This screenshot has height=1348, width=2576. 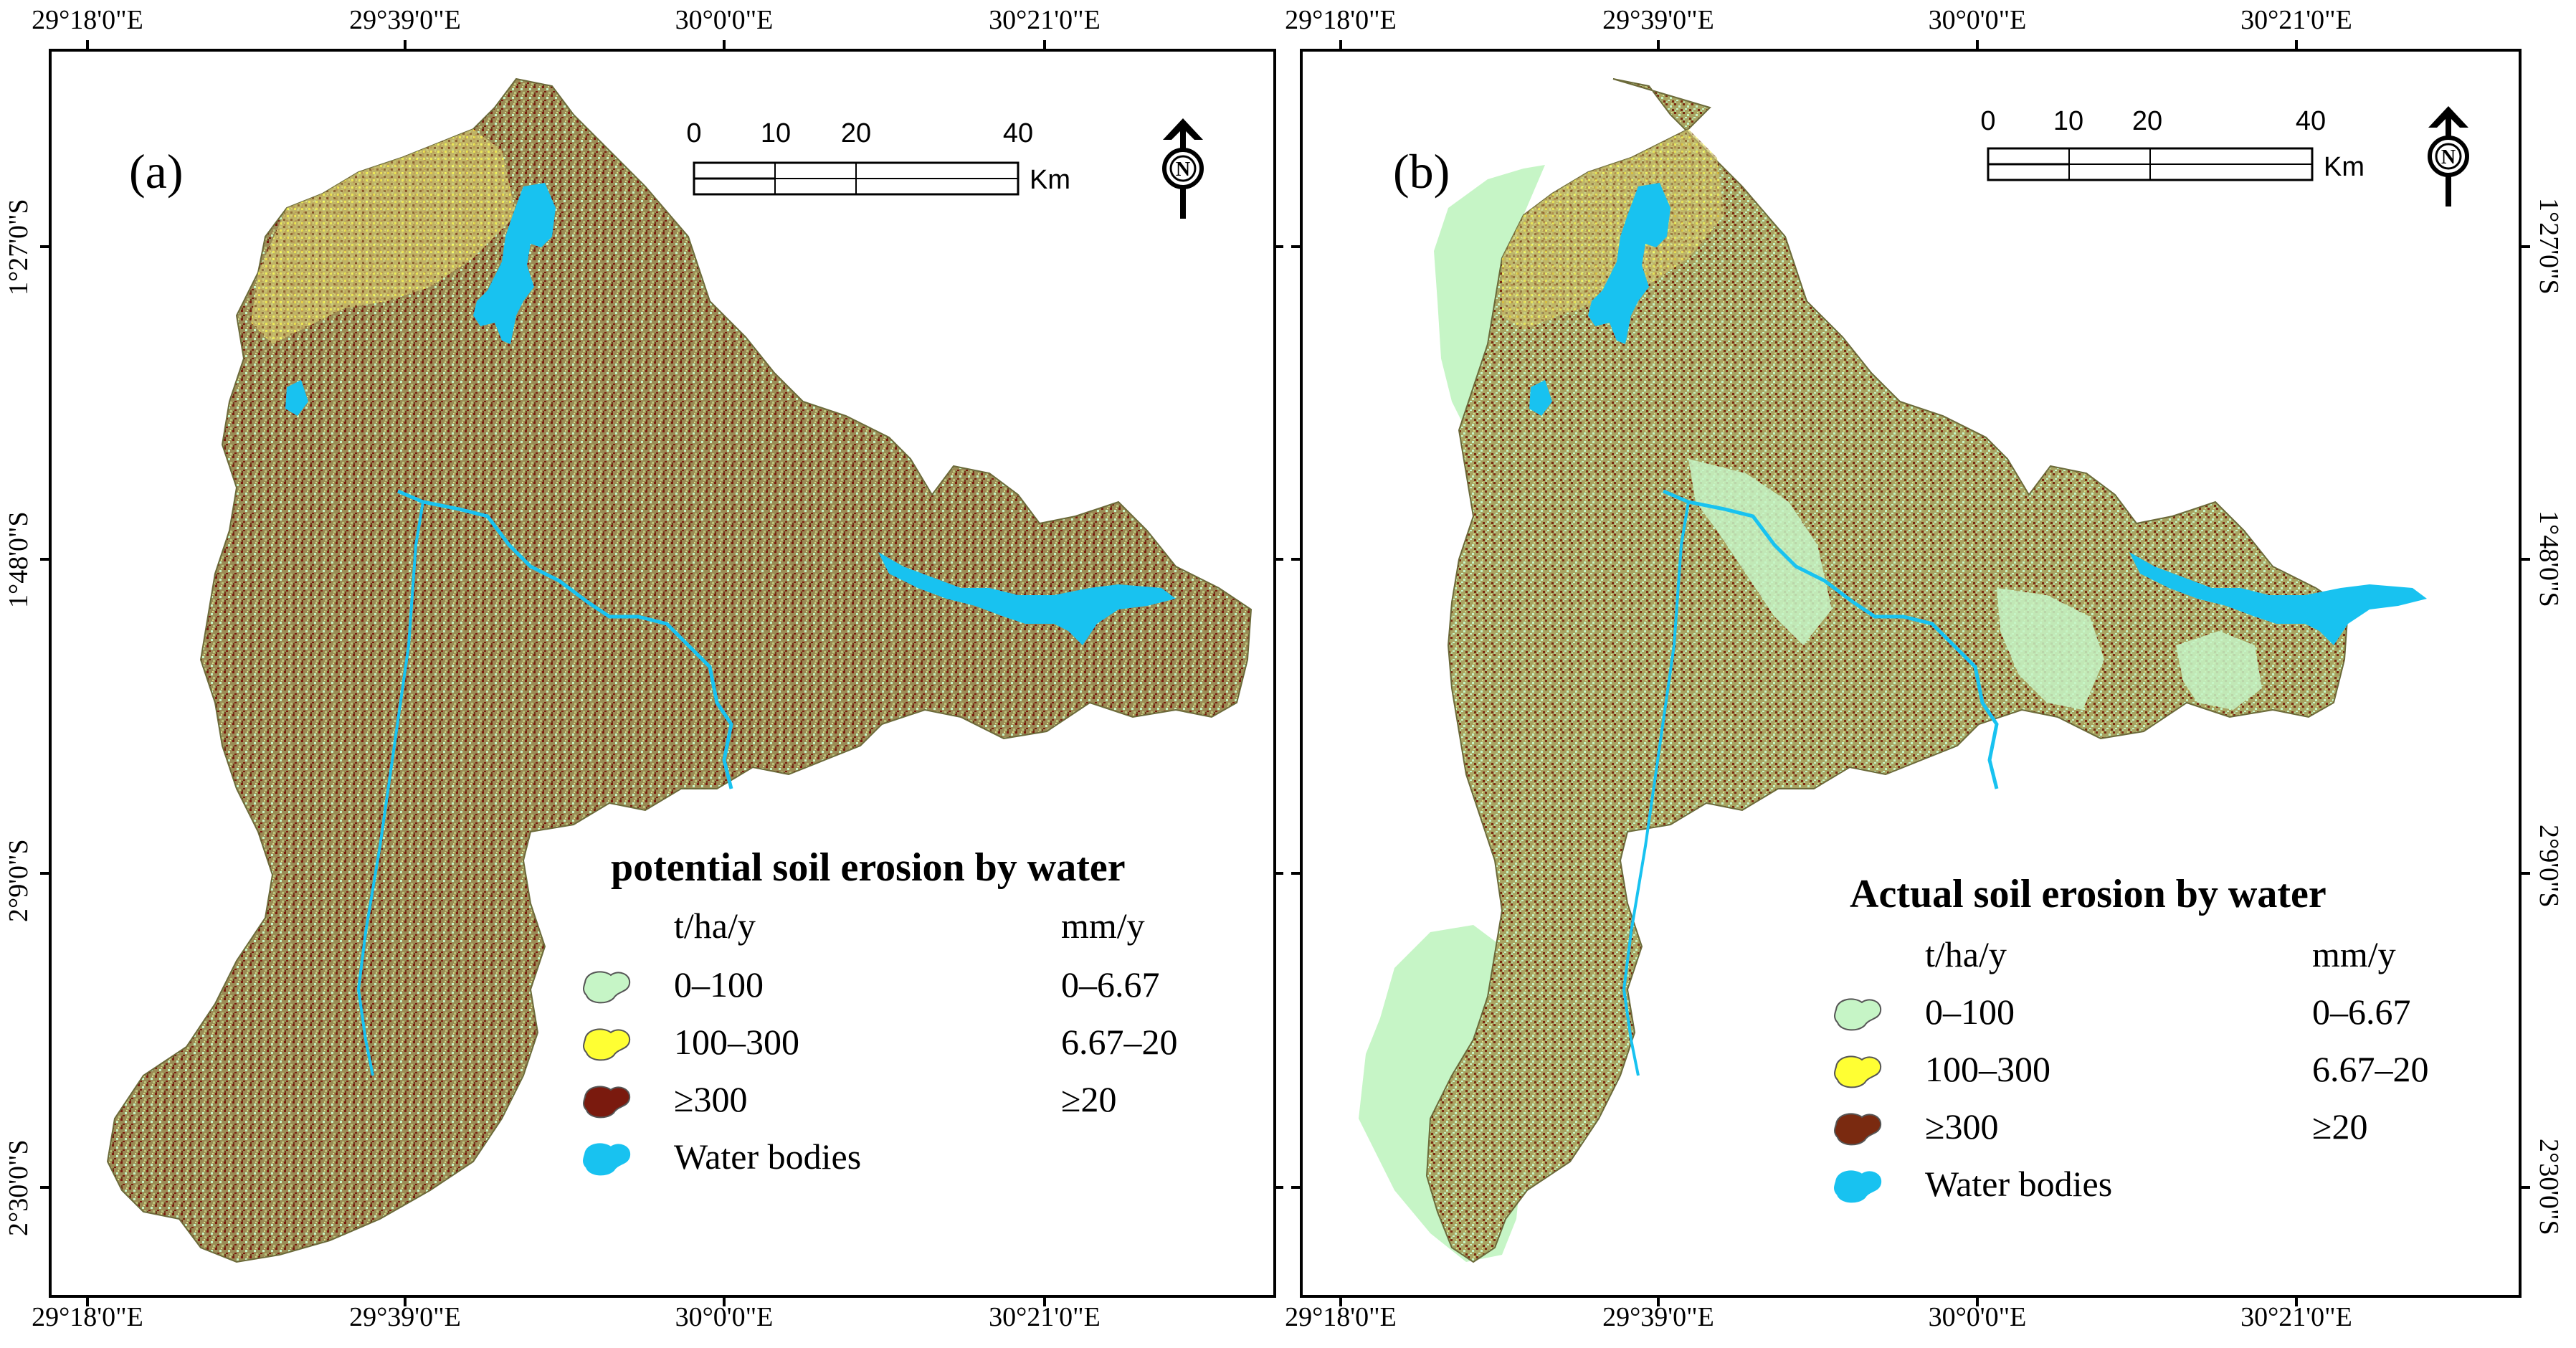 What do you see at coordinates (2549, 246) in the screenshot?
I see `coord-right-1: 1°27'0"S` at bounding box center [2549, 246].